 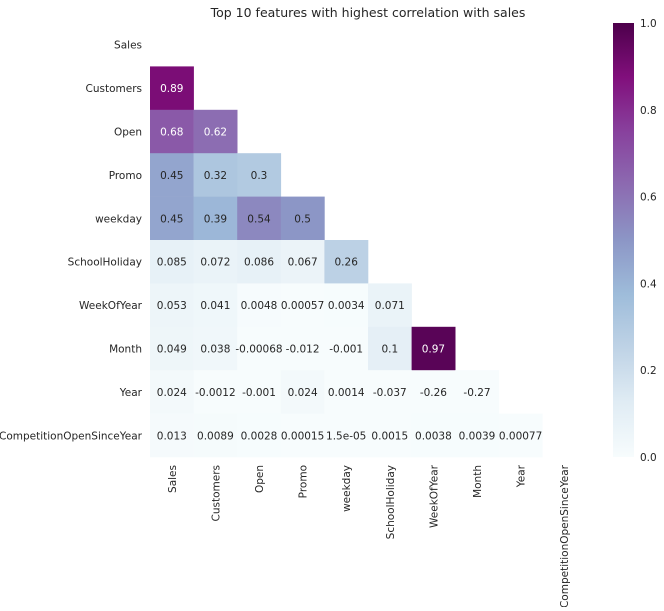 I want to click on colorbar-tick-label: 0.6, so click(x=648, y=198).